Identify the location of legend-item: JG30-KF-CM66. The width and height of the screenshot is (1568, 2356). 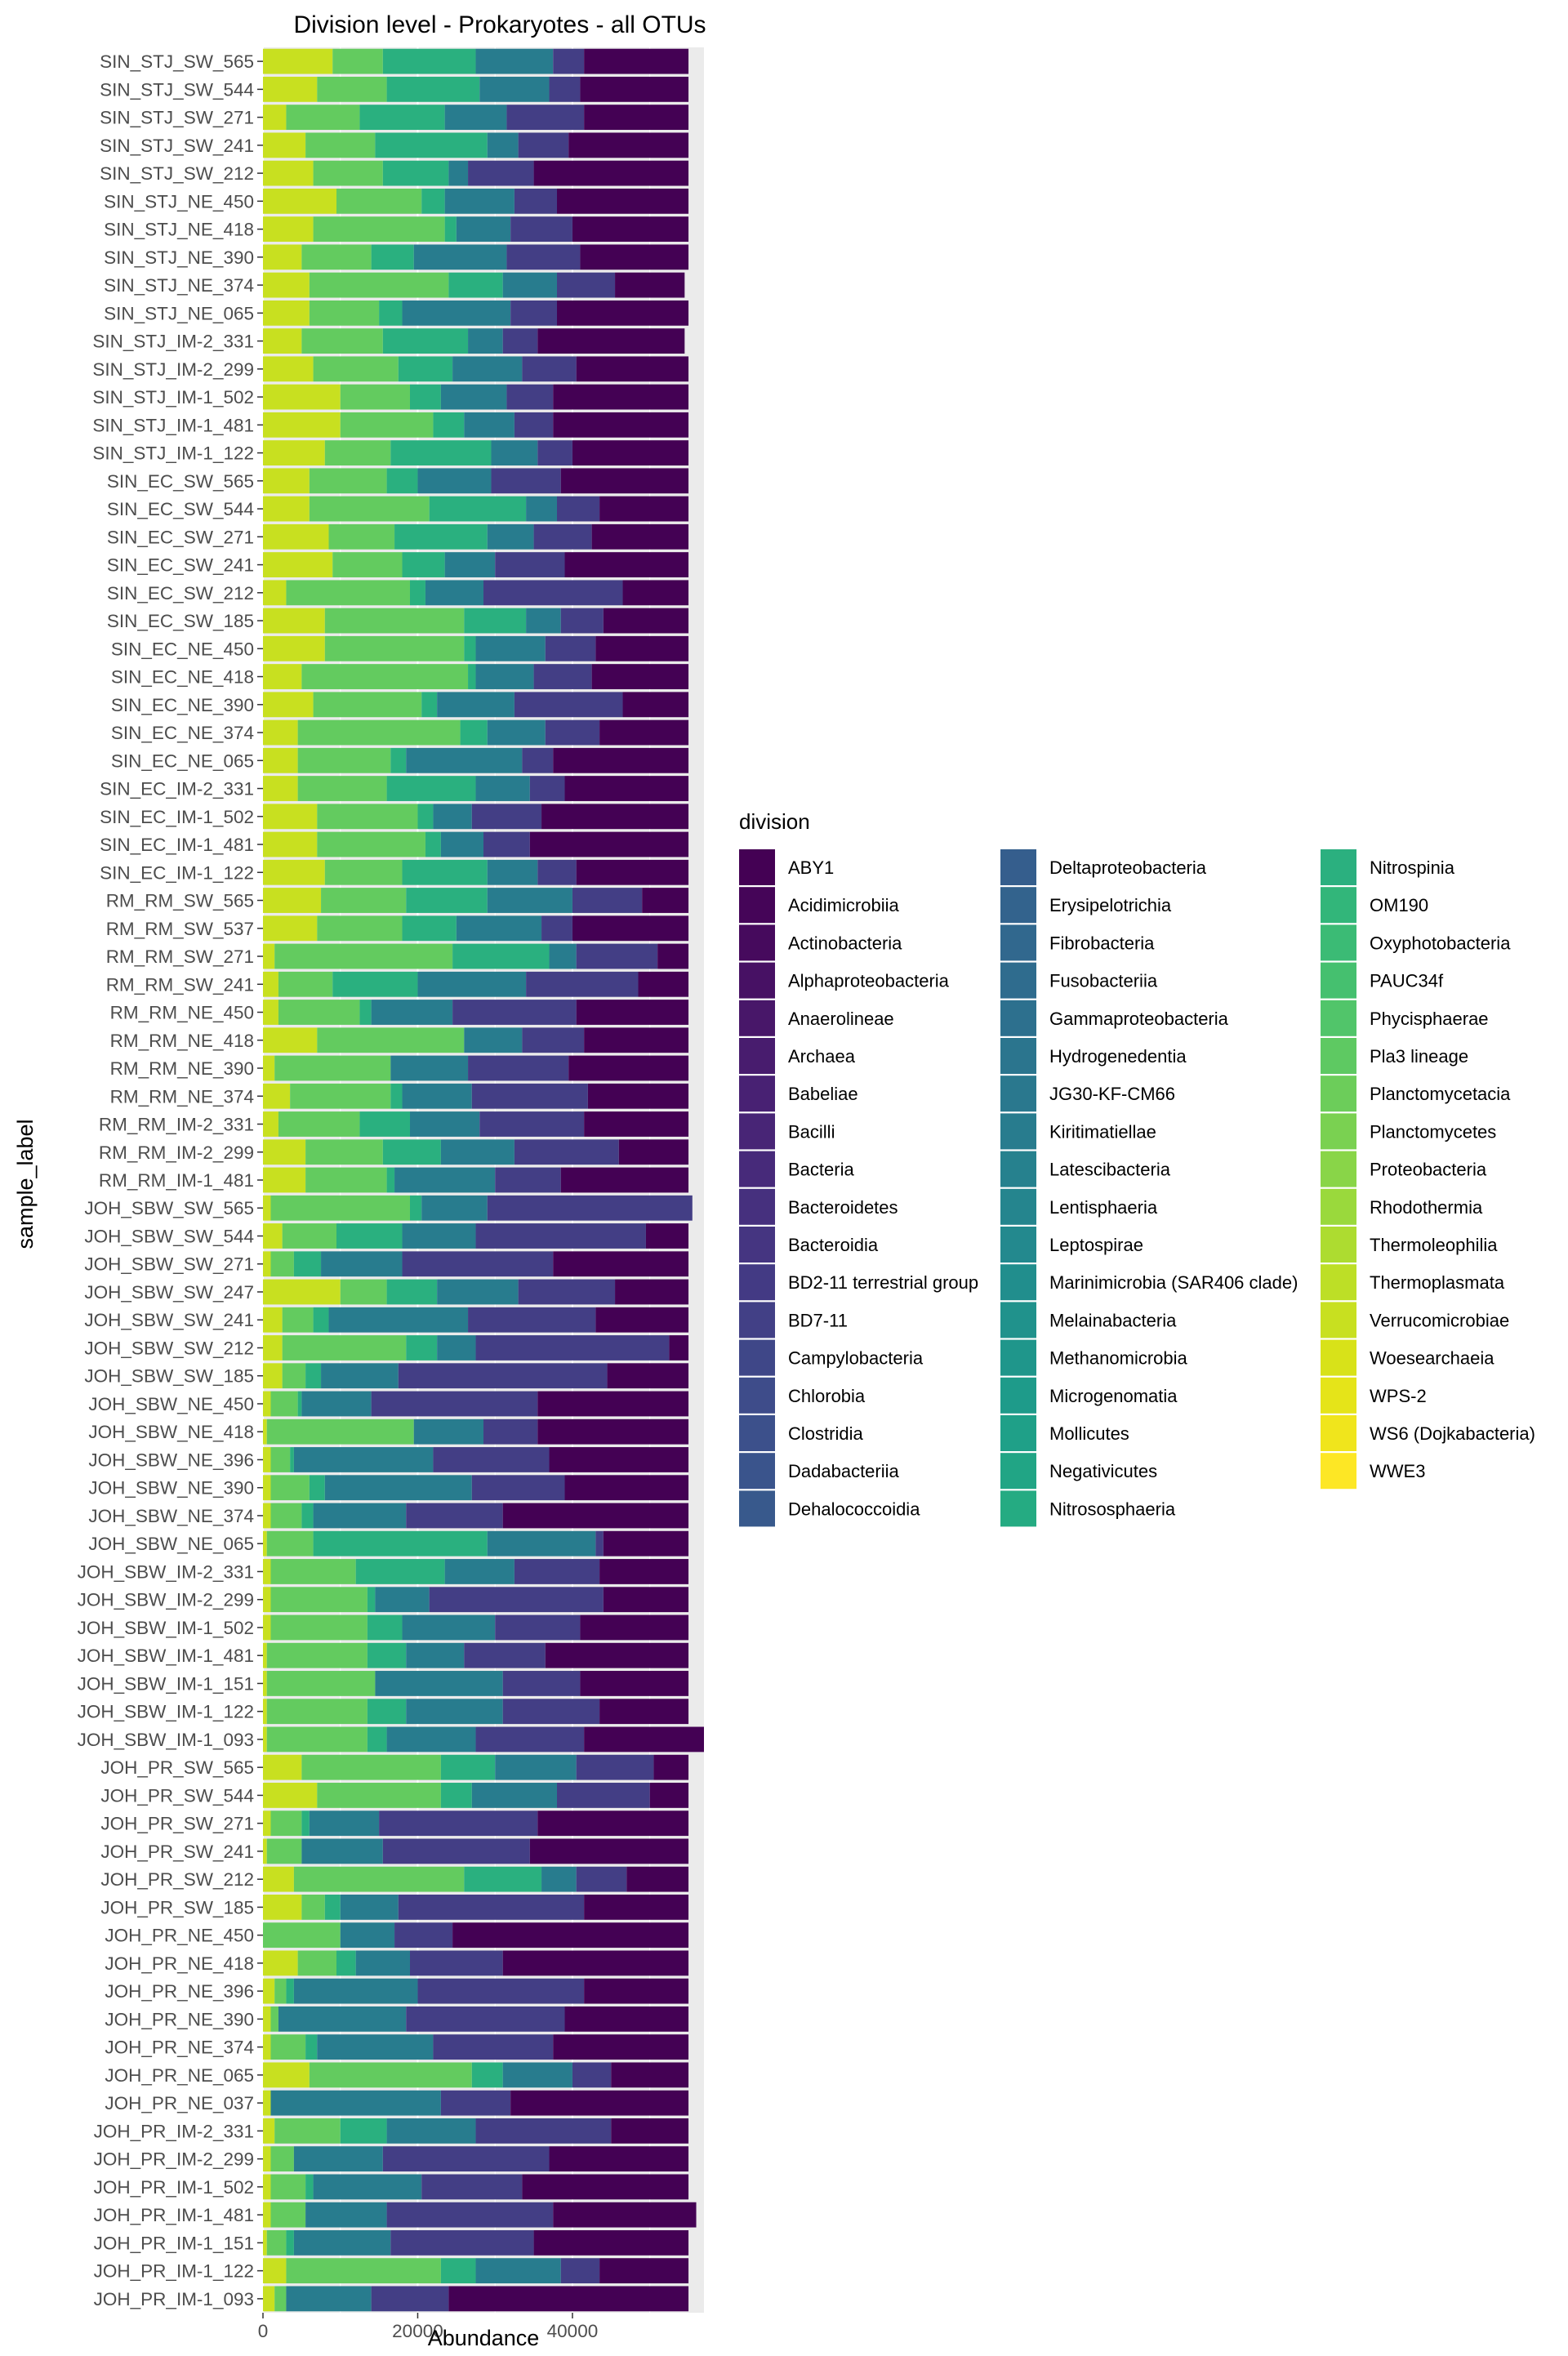
(1087, 1094).